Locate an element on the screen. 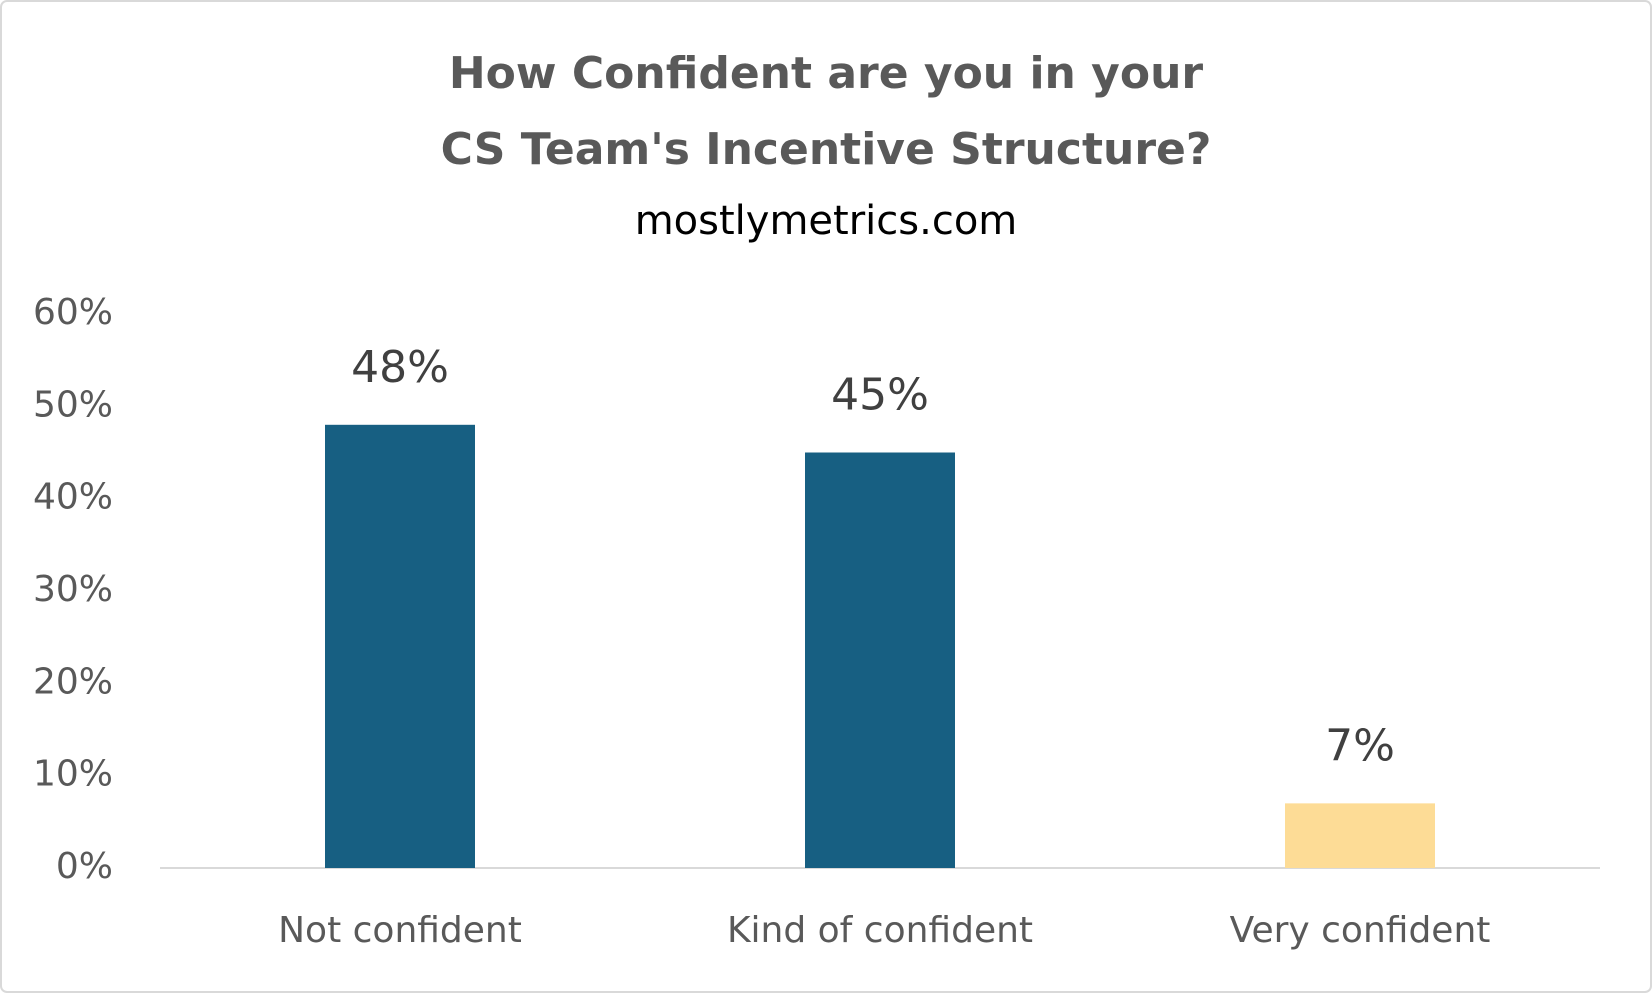  x-tick-label: Not confident is located at coordinates (400, 930).